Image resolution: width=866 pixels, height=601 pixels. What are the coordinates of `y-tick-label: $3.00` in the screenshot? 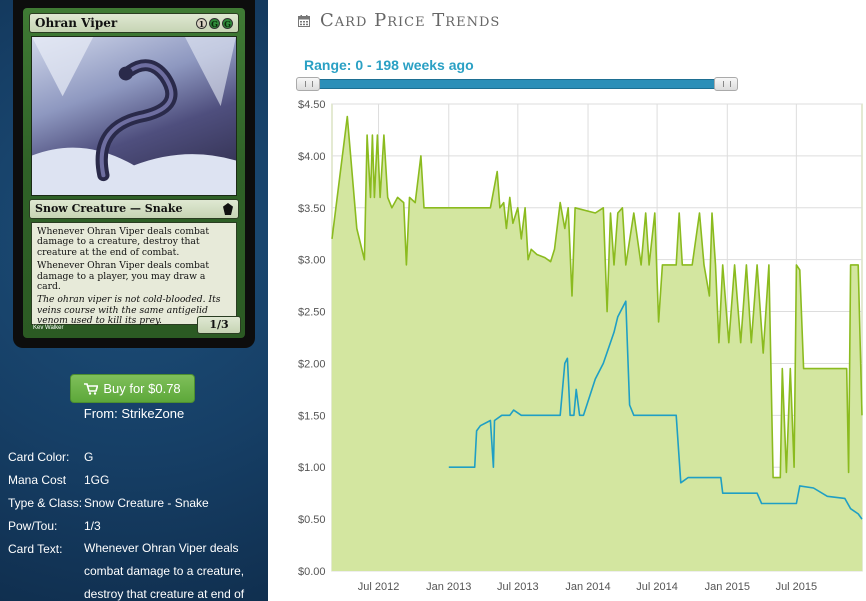 It's located at (312, 261).